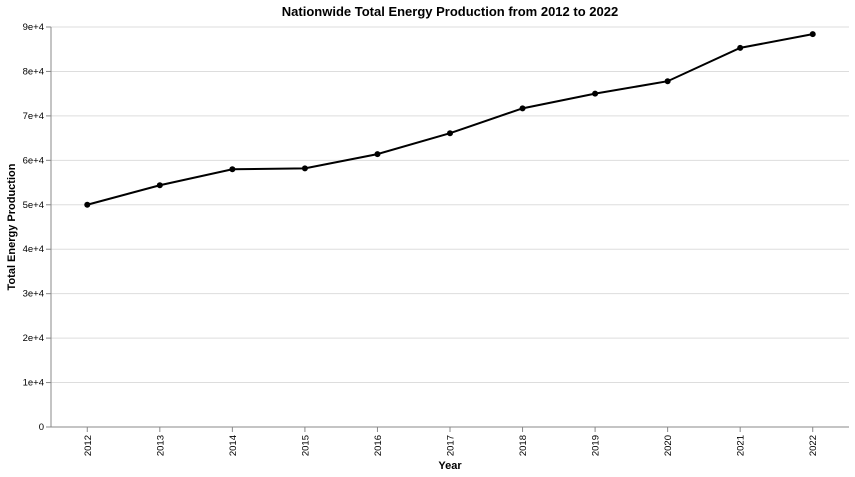  Describe the element at coordinates (668, 445) in the screenshot. I see `x-tick-label: 2020` at that location.